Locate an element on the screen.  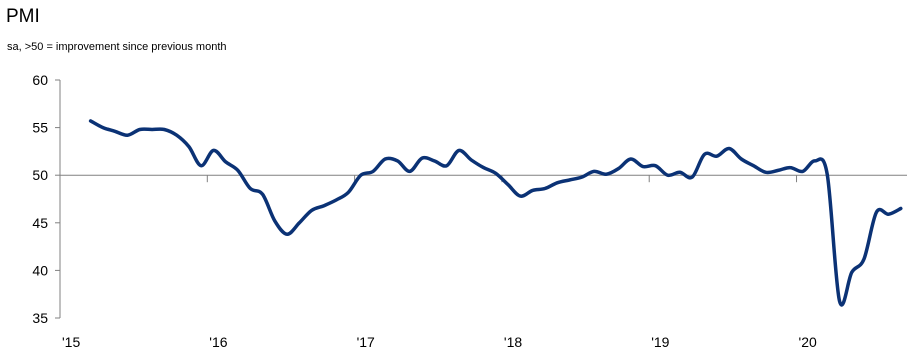
y-tick-label: 55 is located at coordinates (40, 128).